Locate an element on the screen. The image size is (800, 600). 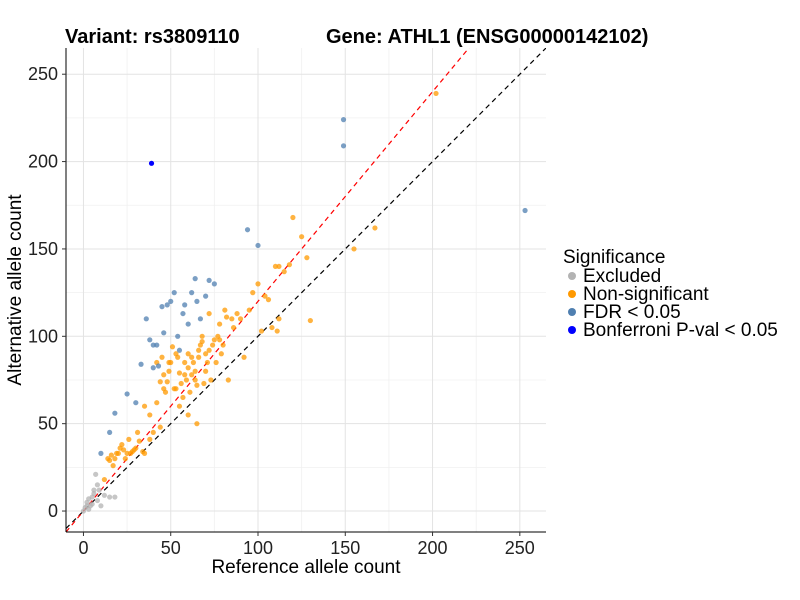
y-tick-label: 0 is located at coordinates (53, 511).